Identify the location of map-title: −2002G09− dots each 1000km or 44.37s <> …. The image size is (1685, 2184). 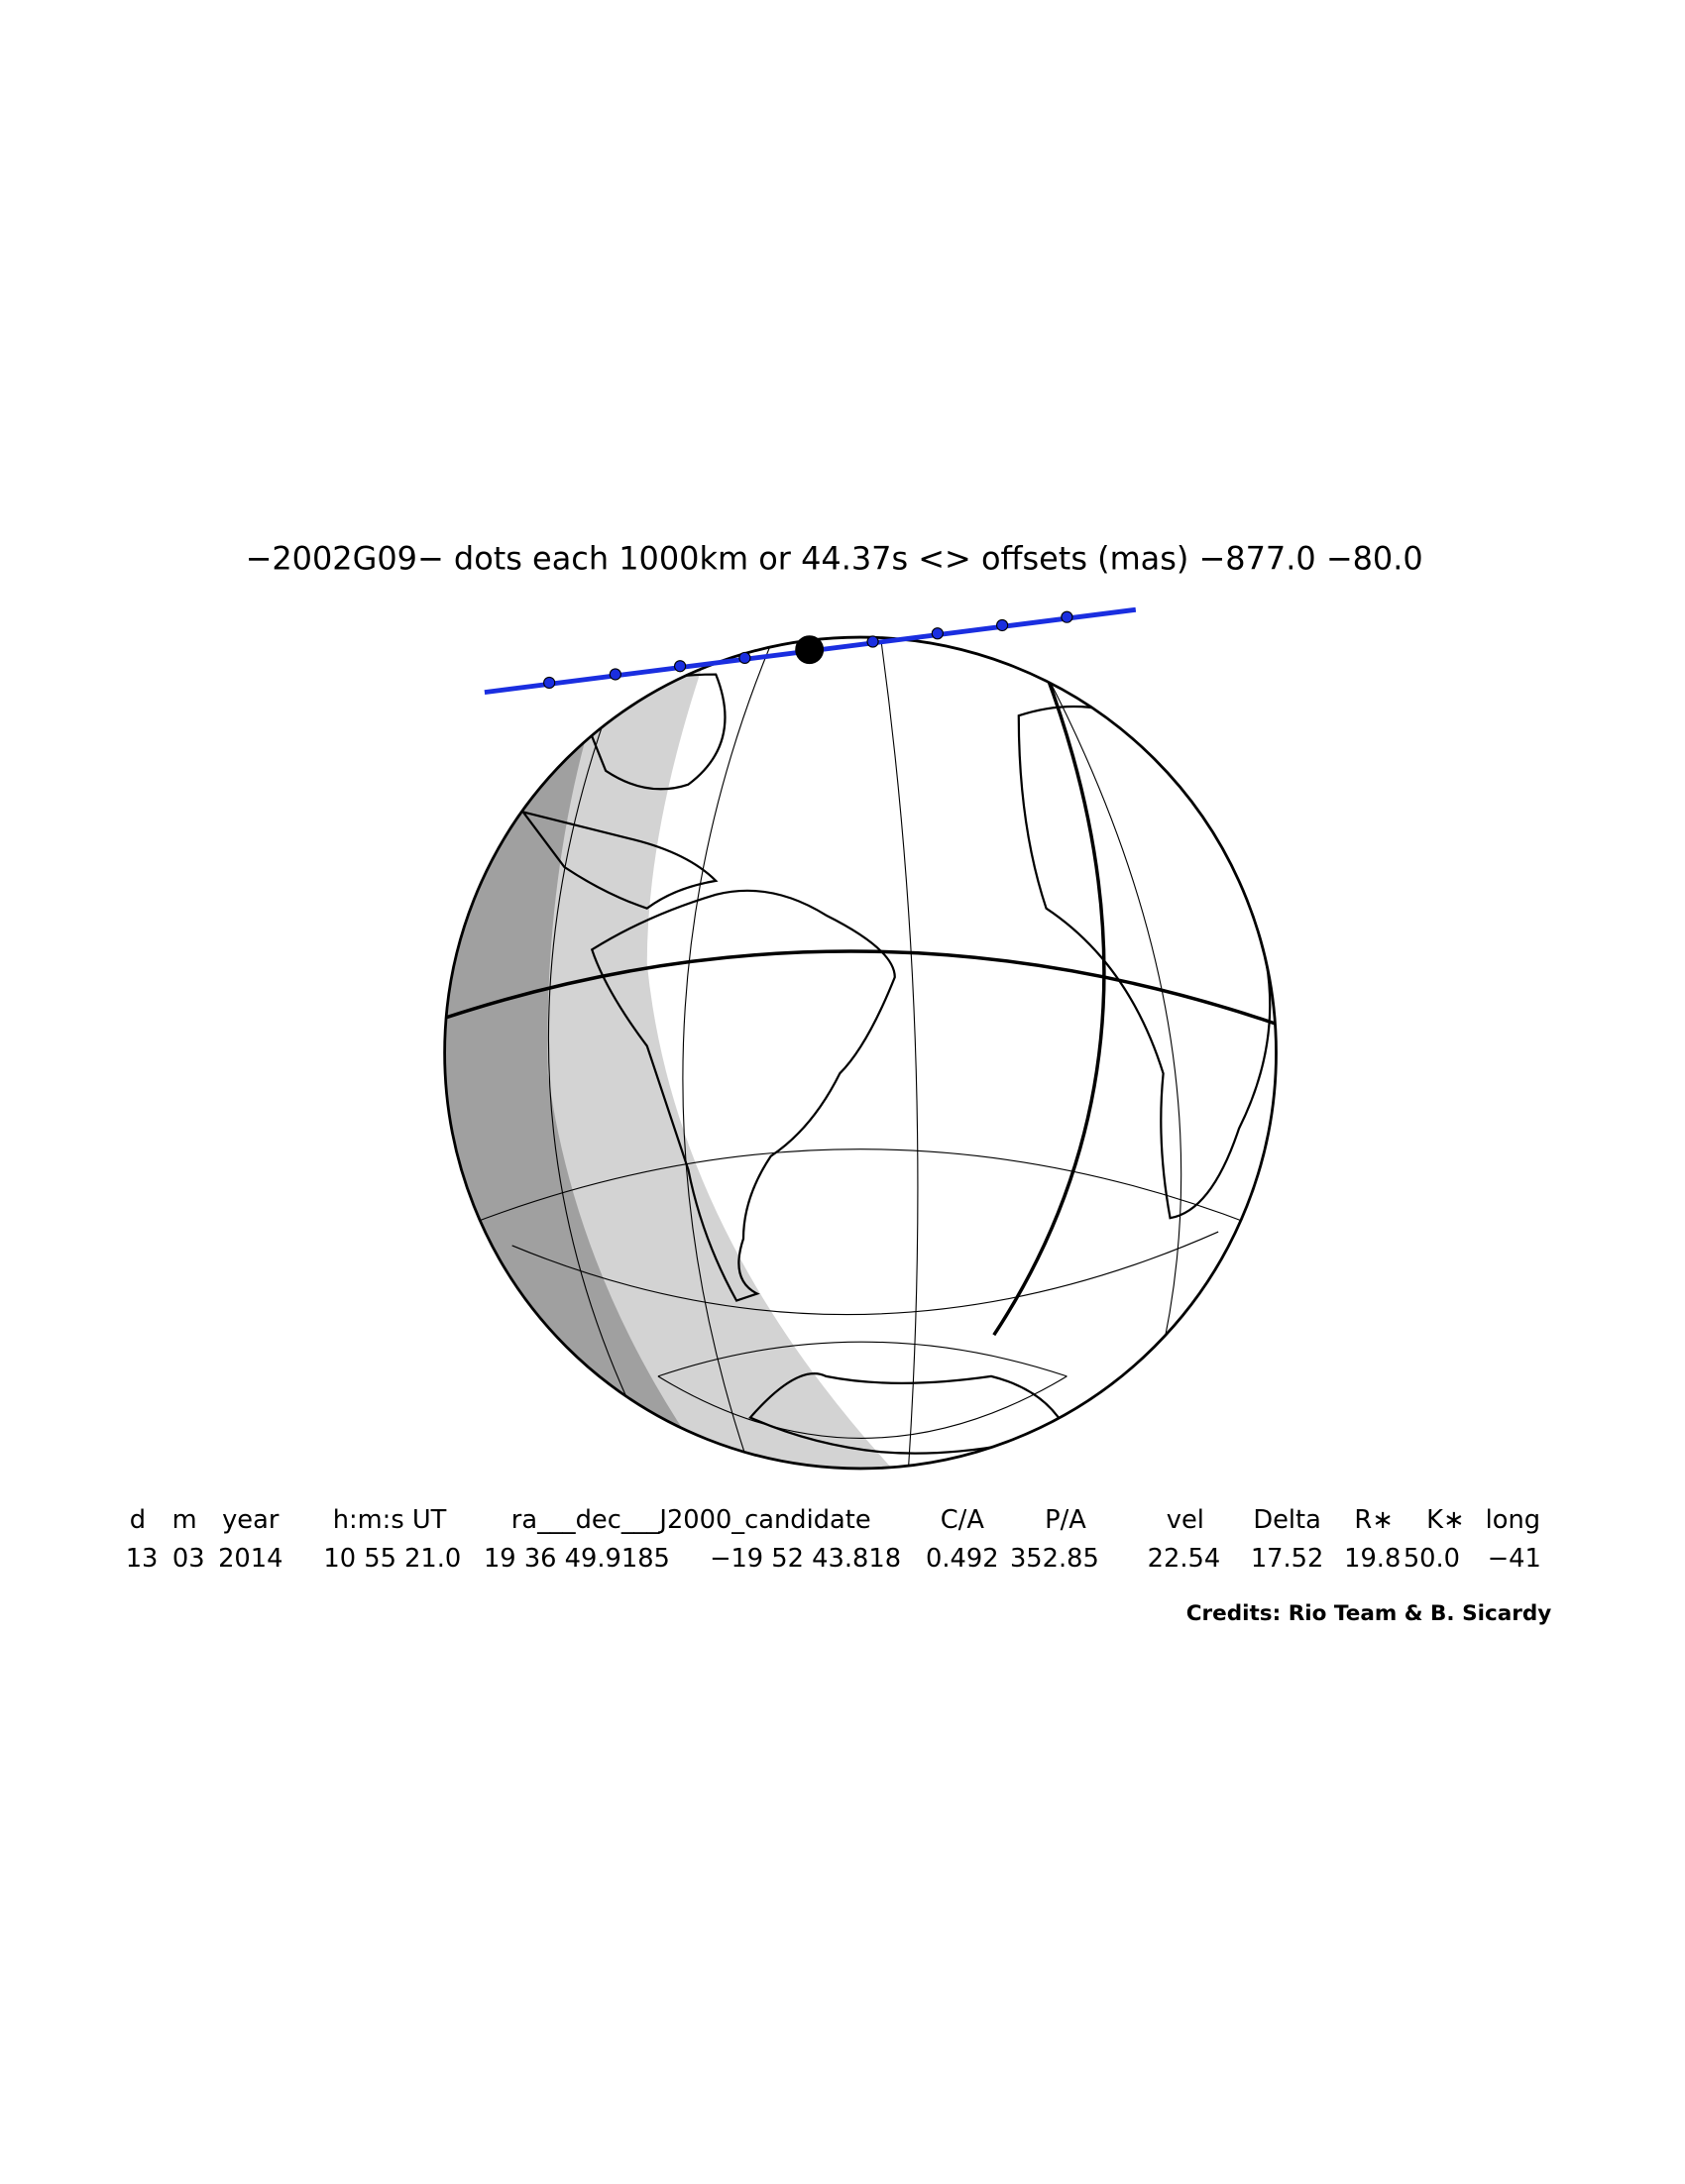
(834, 558).